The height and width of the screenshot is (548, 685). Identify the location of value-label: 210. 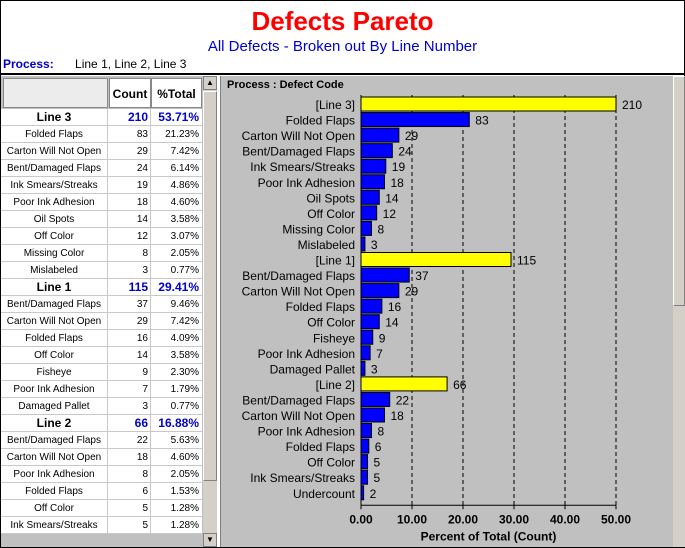
(632, 105).